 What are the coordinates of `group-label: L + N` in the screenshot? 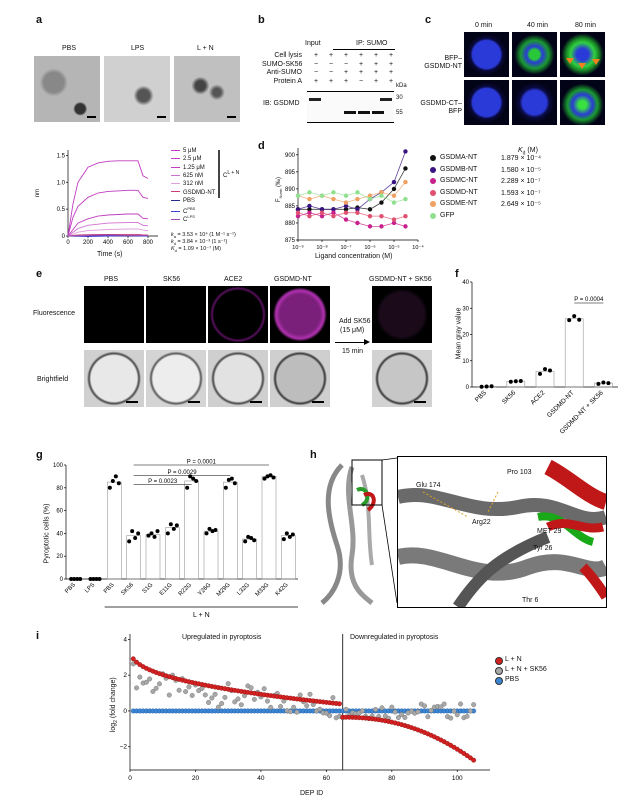 It's located at (201, 615).